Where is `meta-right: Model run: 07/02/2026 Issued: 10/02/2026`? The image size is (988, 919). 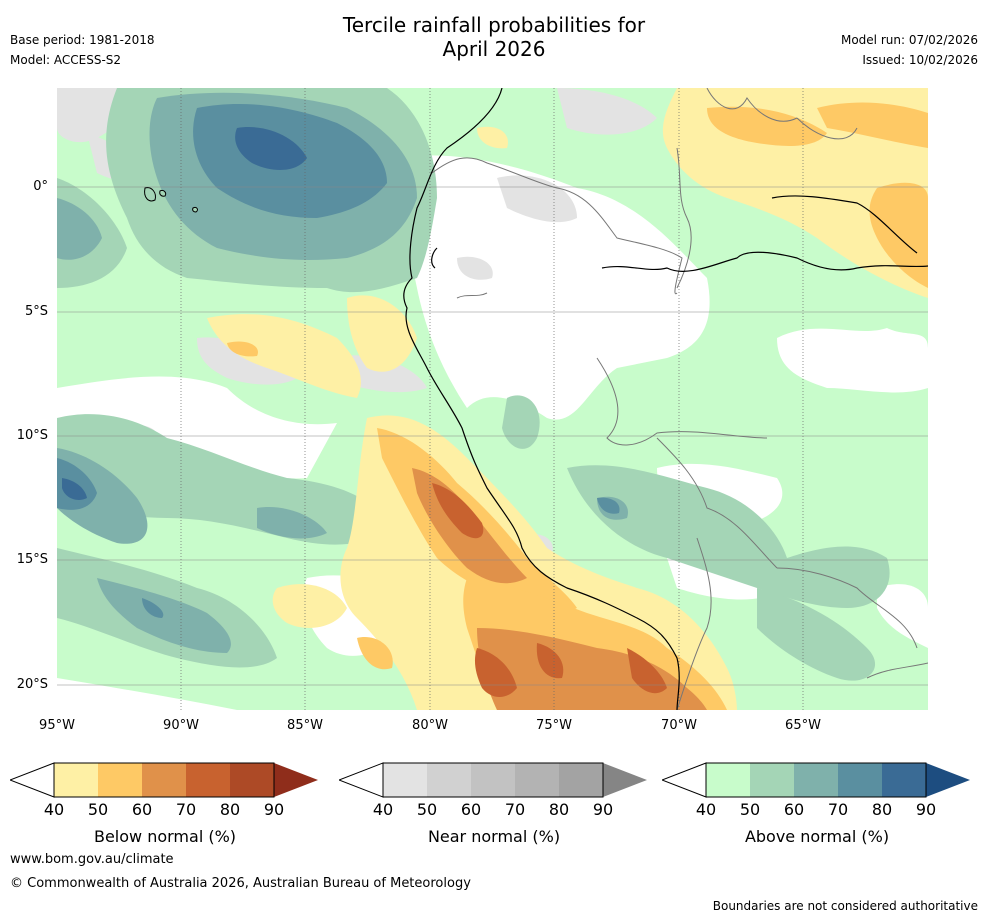 meta-right: Model run: 07/02/2026 Issued: 10/02/2026 is located at coordinates (909, 50).